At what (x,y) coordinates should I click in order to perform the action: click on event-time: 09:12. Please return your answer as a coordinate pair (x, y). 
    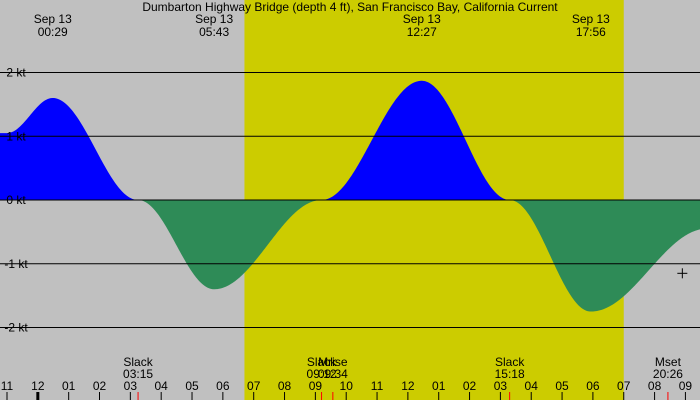
    Looking at the image, I should click on (322, 374).